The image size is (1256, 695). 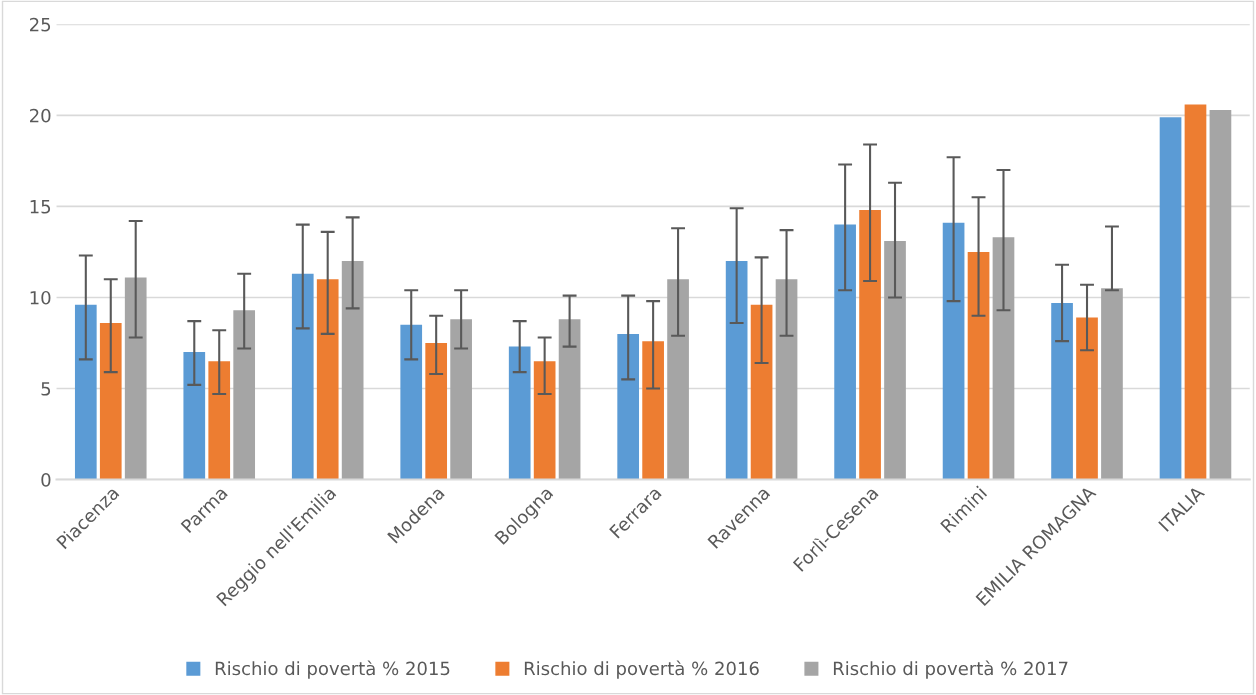 I want to click on y-tick-label: 5, so click(x=46, y=389).